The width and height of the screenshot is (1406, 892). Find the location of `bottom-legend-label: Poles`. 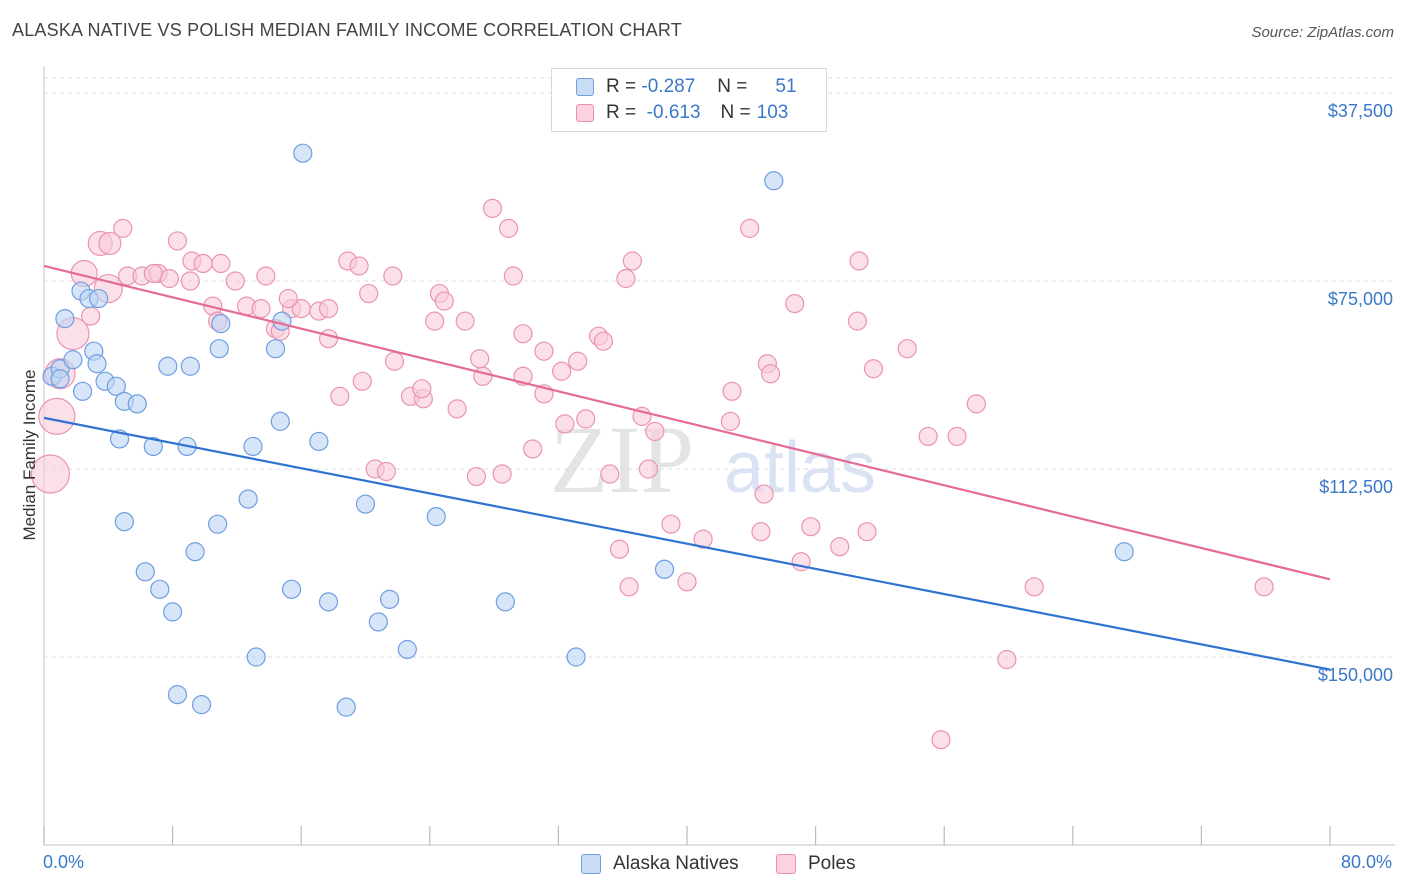

bottom-legend-label: Poles is located at coordinates (832, 863).